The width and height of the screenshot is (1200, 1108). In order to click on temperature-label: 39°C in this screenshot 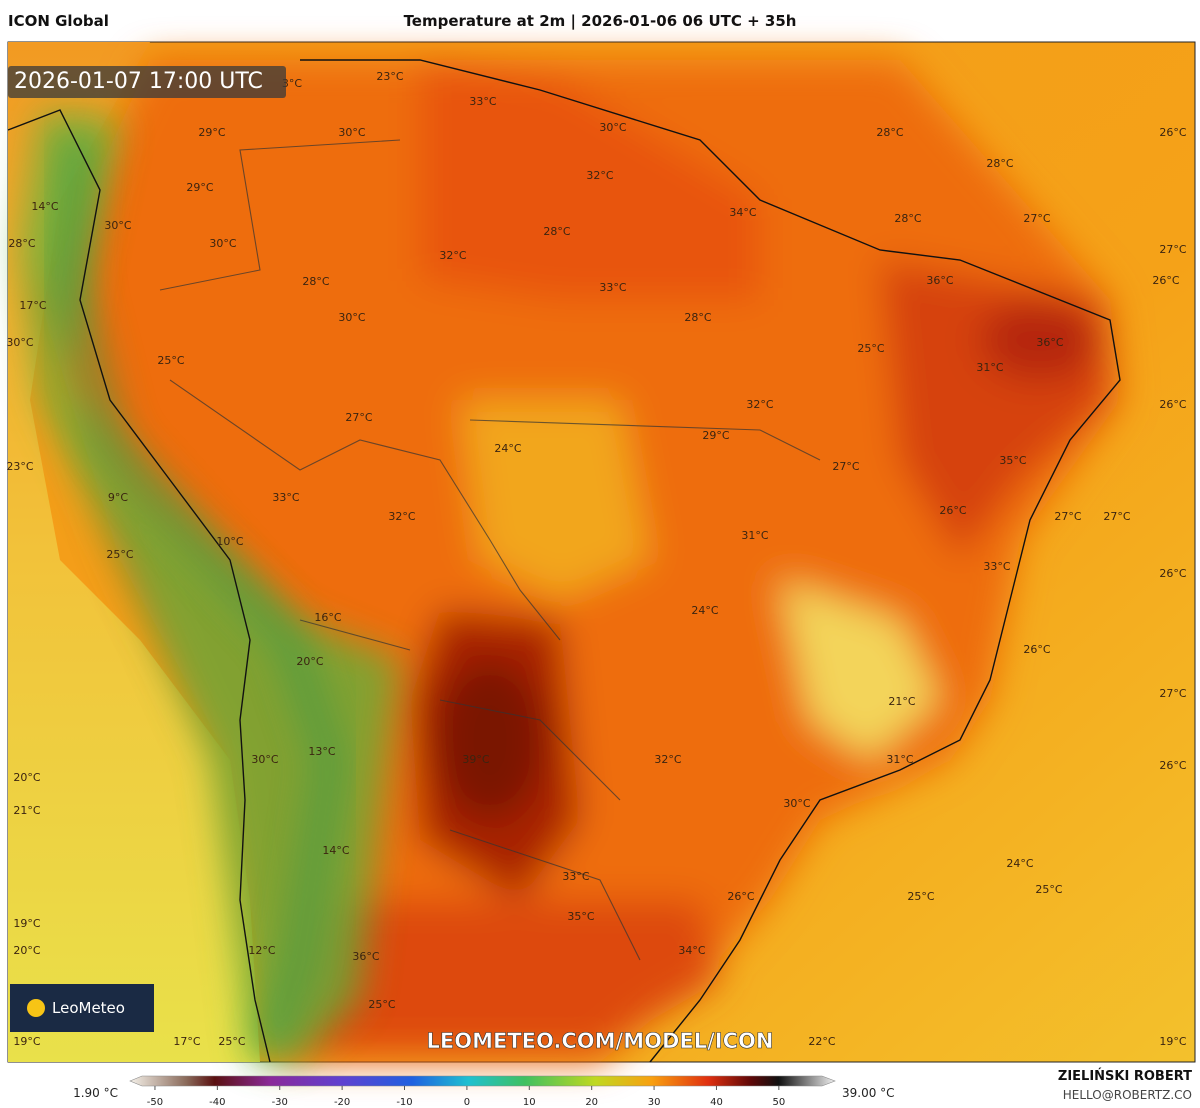, I will do `click(475, 759)`.